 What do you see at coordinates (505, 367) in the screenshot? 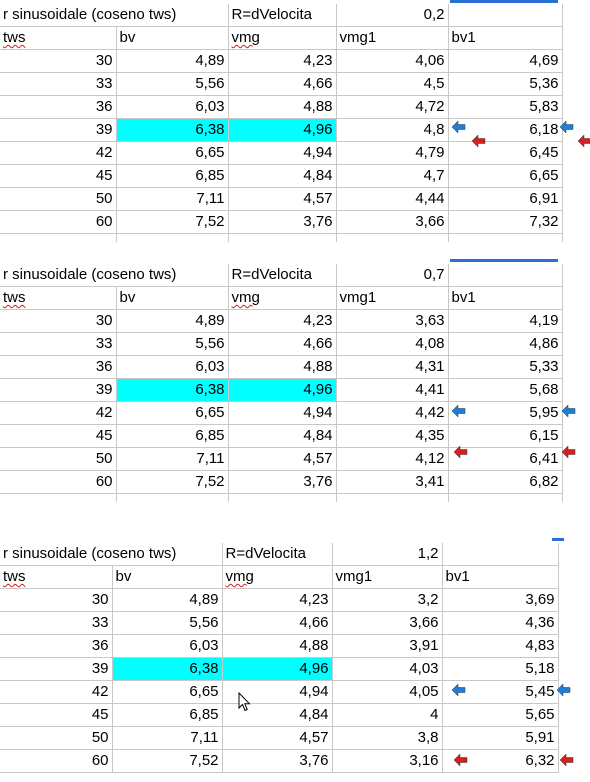
I see `cell-bv1: 5,33` at bounding box center [505, 367].